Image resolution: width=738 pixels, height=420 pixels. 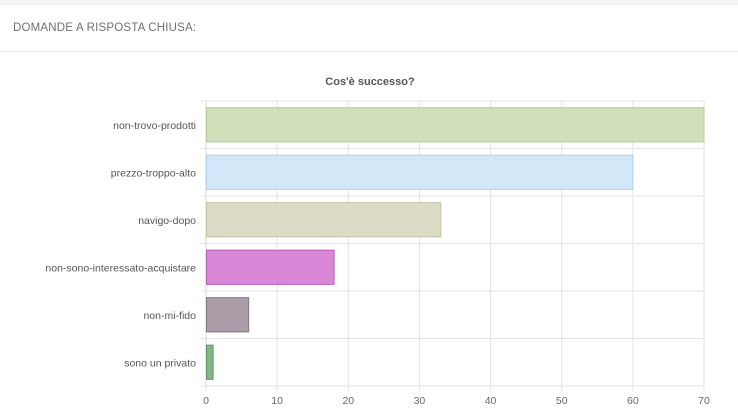 I want to click on y-category-label: prezzo-troppo-alto, so click(x=153, y=173).